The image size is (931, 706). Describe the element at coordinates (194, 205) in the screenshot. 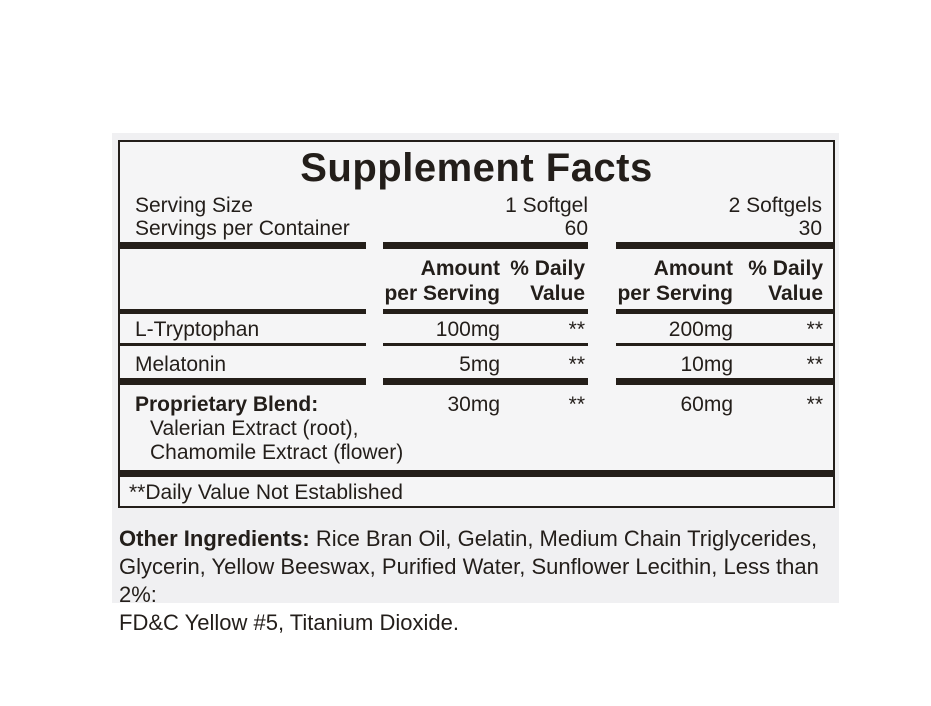

I see `serving-size-label: Serving Size` at that location.